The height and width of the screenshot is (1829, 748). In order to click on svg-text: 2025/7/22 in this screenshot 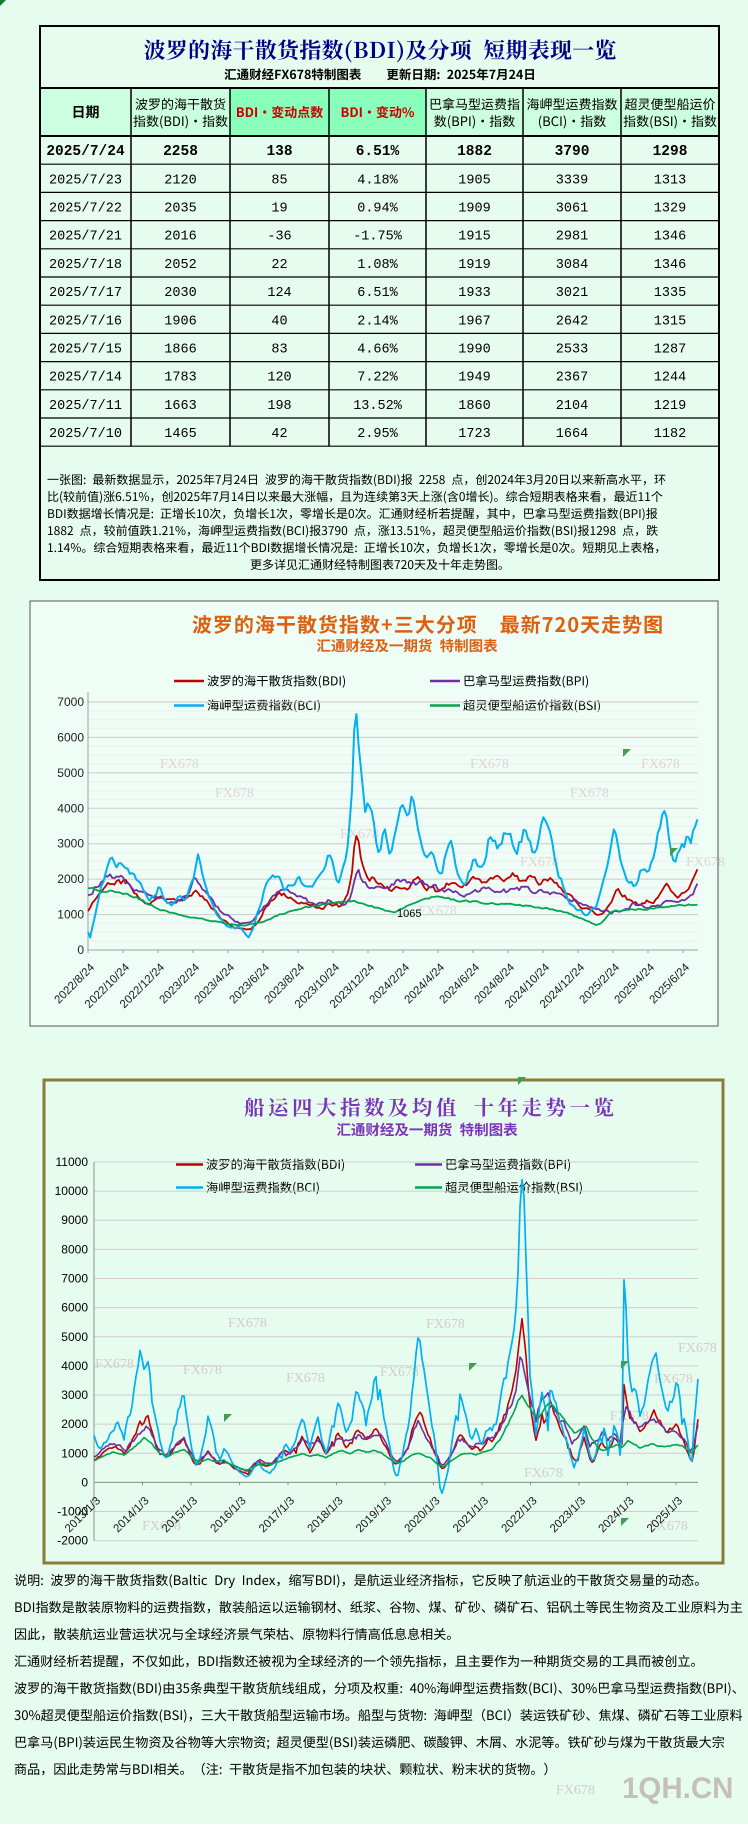, I will do `click(85, 209)`.